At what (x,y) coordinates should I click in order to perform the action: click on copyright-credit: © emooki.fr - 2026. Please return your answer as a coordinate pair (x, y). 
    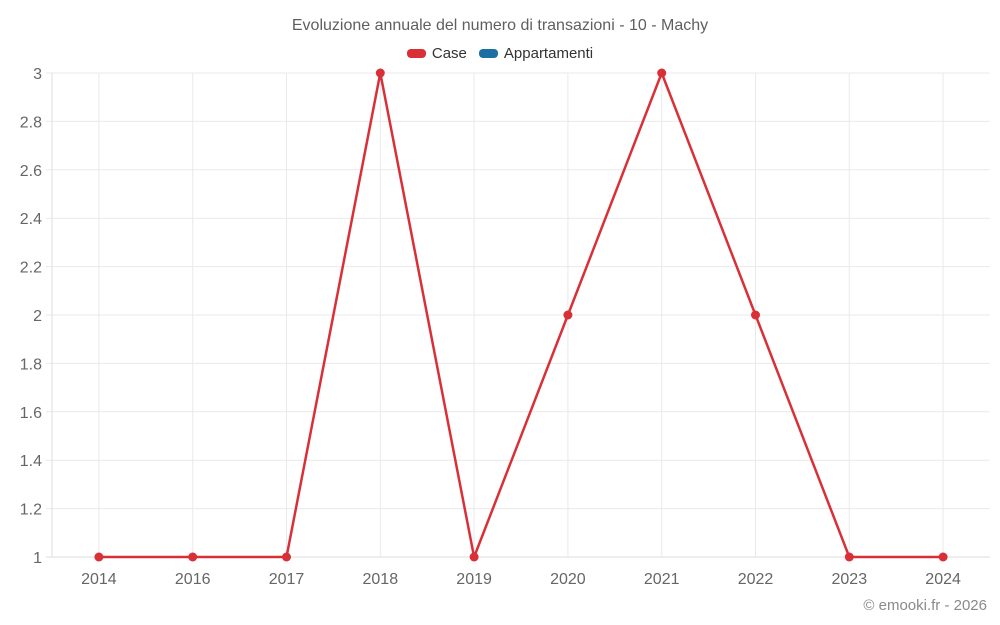
    Looking at the image, I should click on (925, 605).